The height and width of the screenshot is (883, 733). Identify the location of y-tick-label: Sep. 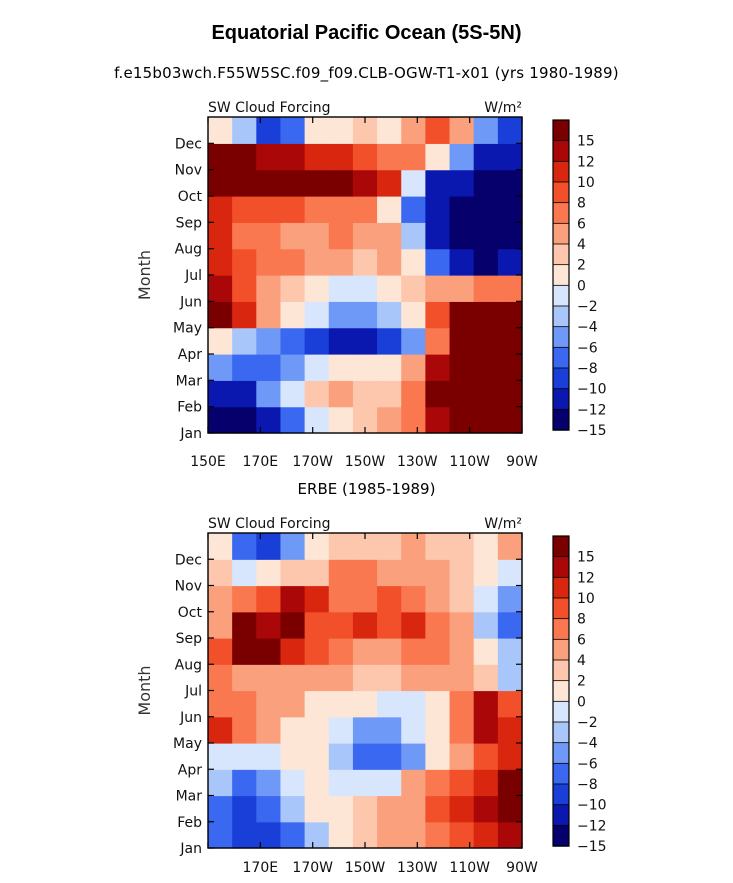
(189, 223).